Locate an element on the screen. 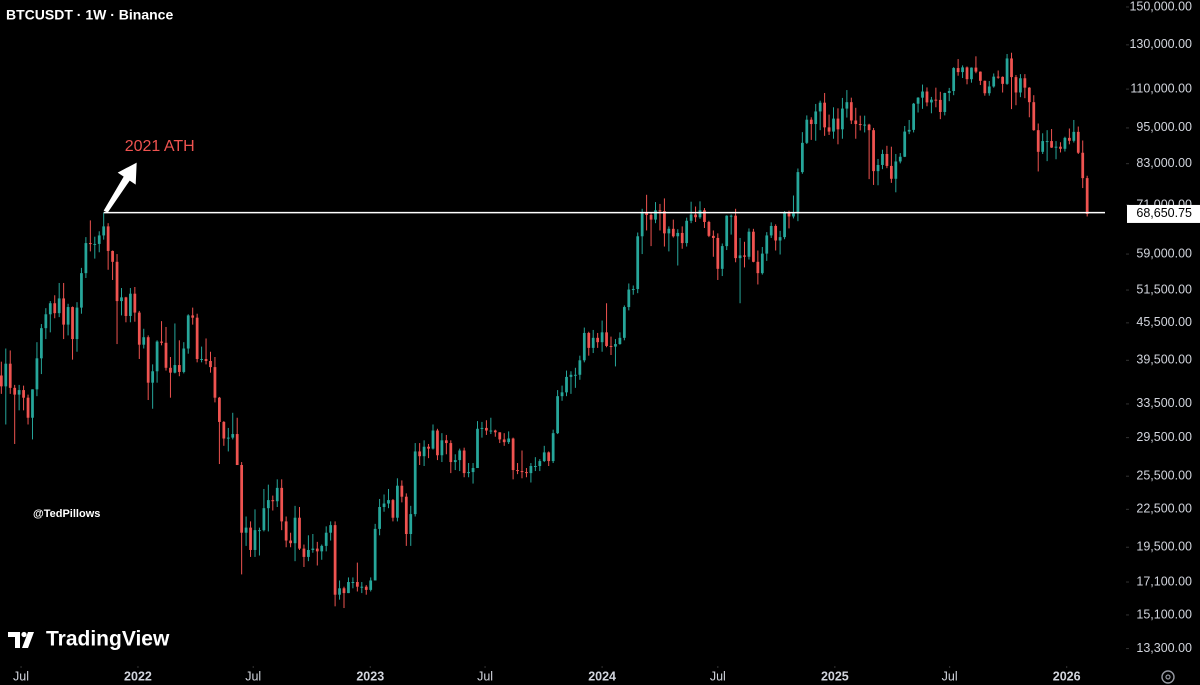 Image resolution: width=1200 pixels, height=685 pixels. settings-gear is located at coordinates (1168, 677).